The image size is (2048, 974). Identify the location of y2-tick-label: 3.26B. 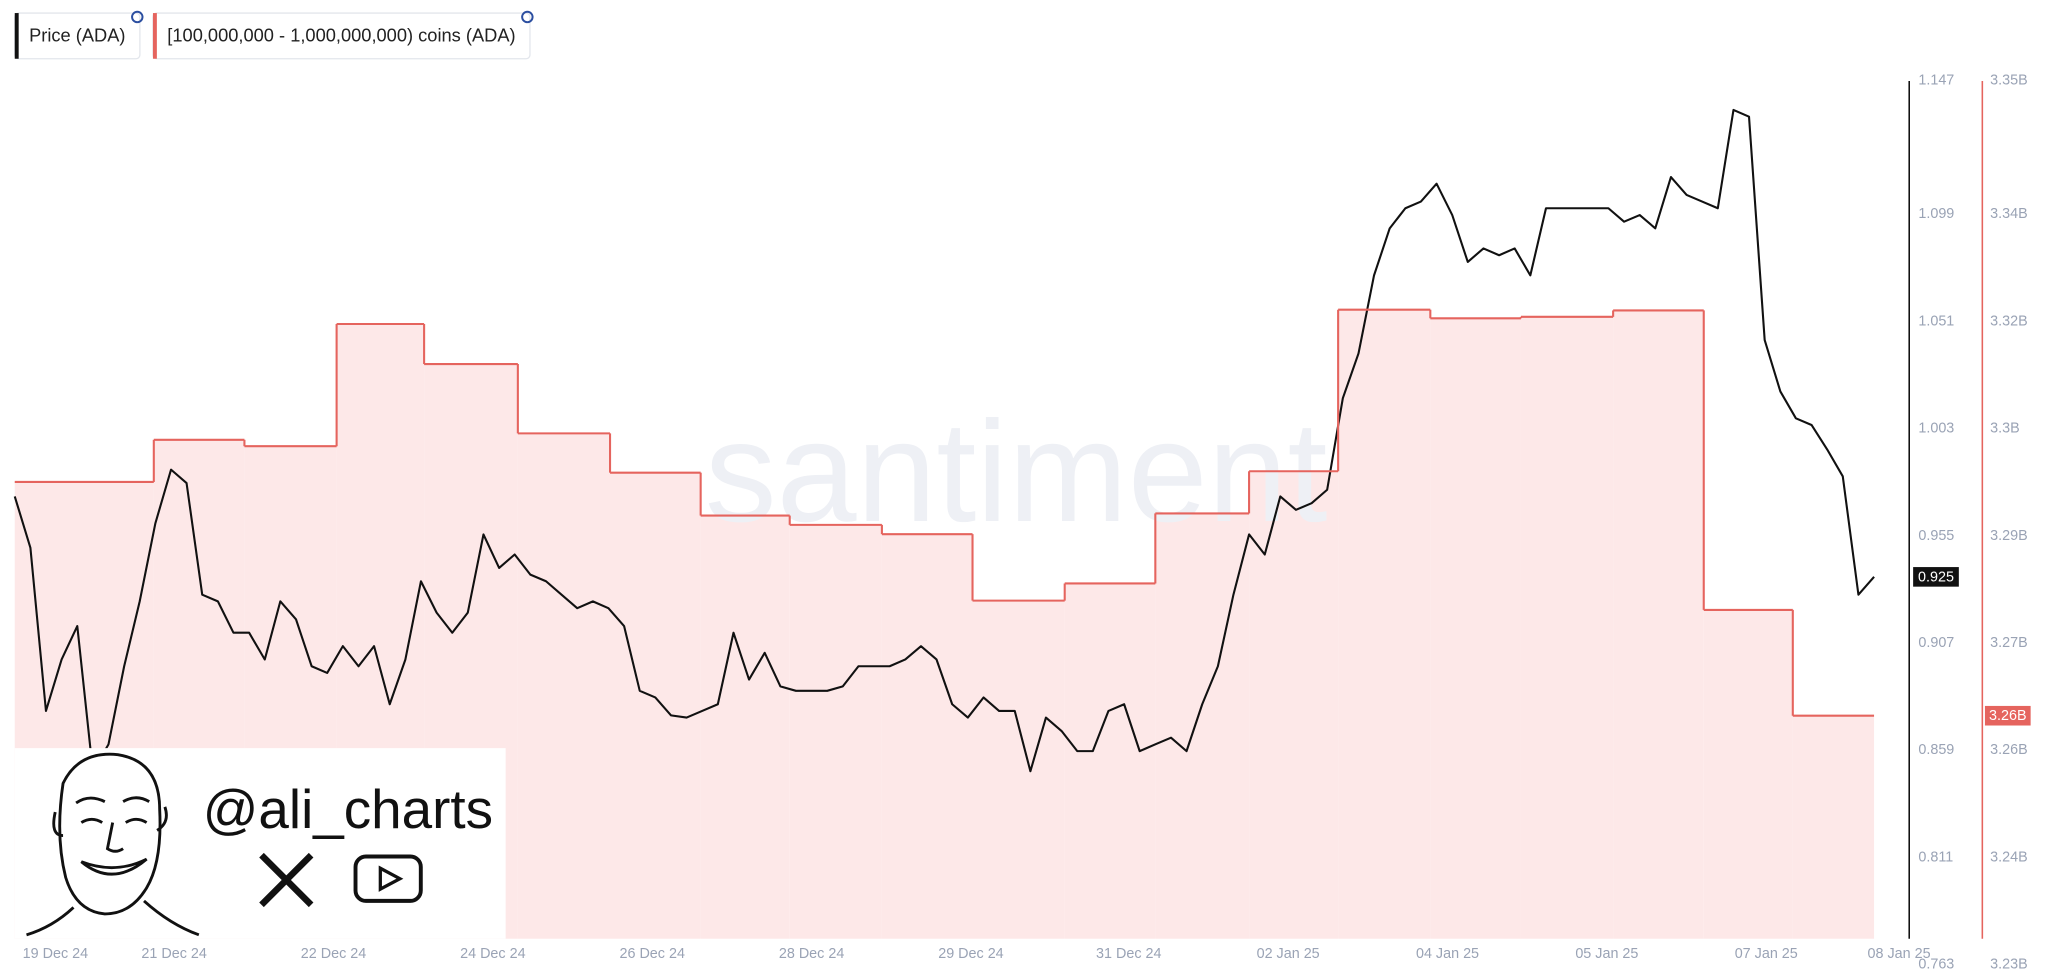
(2009, 750).